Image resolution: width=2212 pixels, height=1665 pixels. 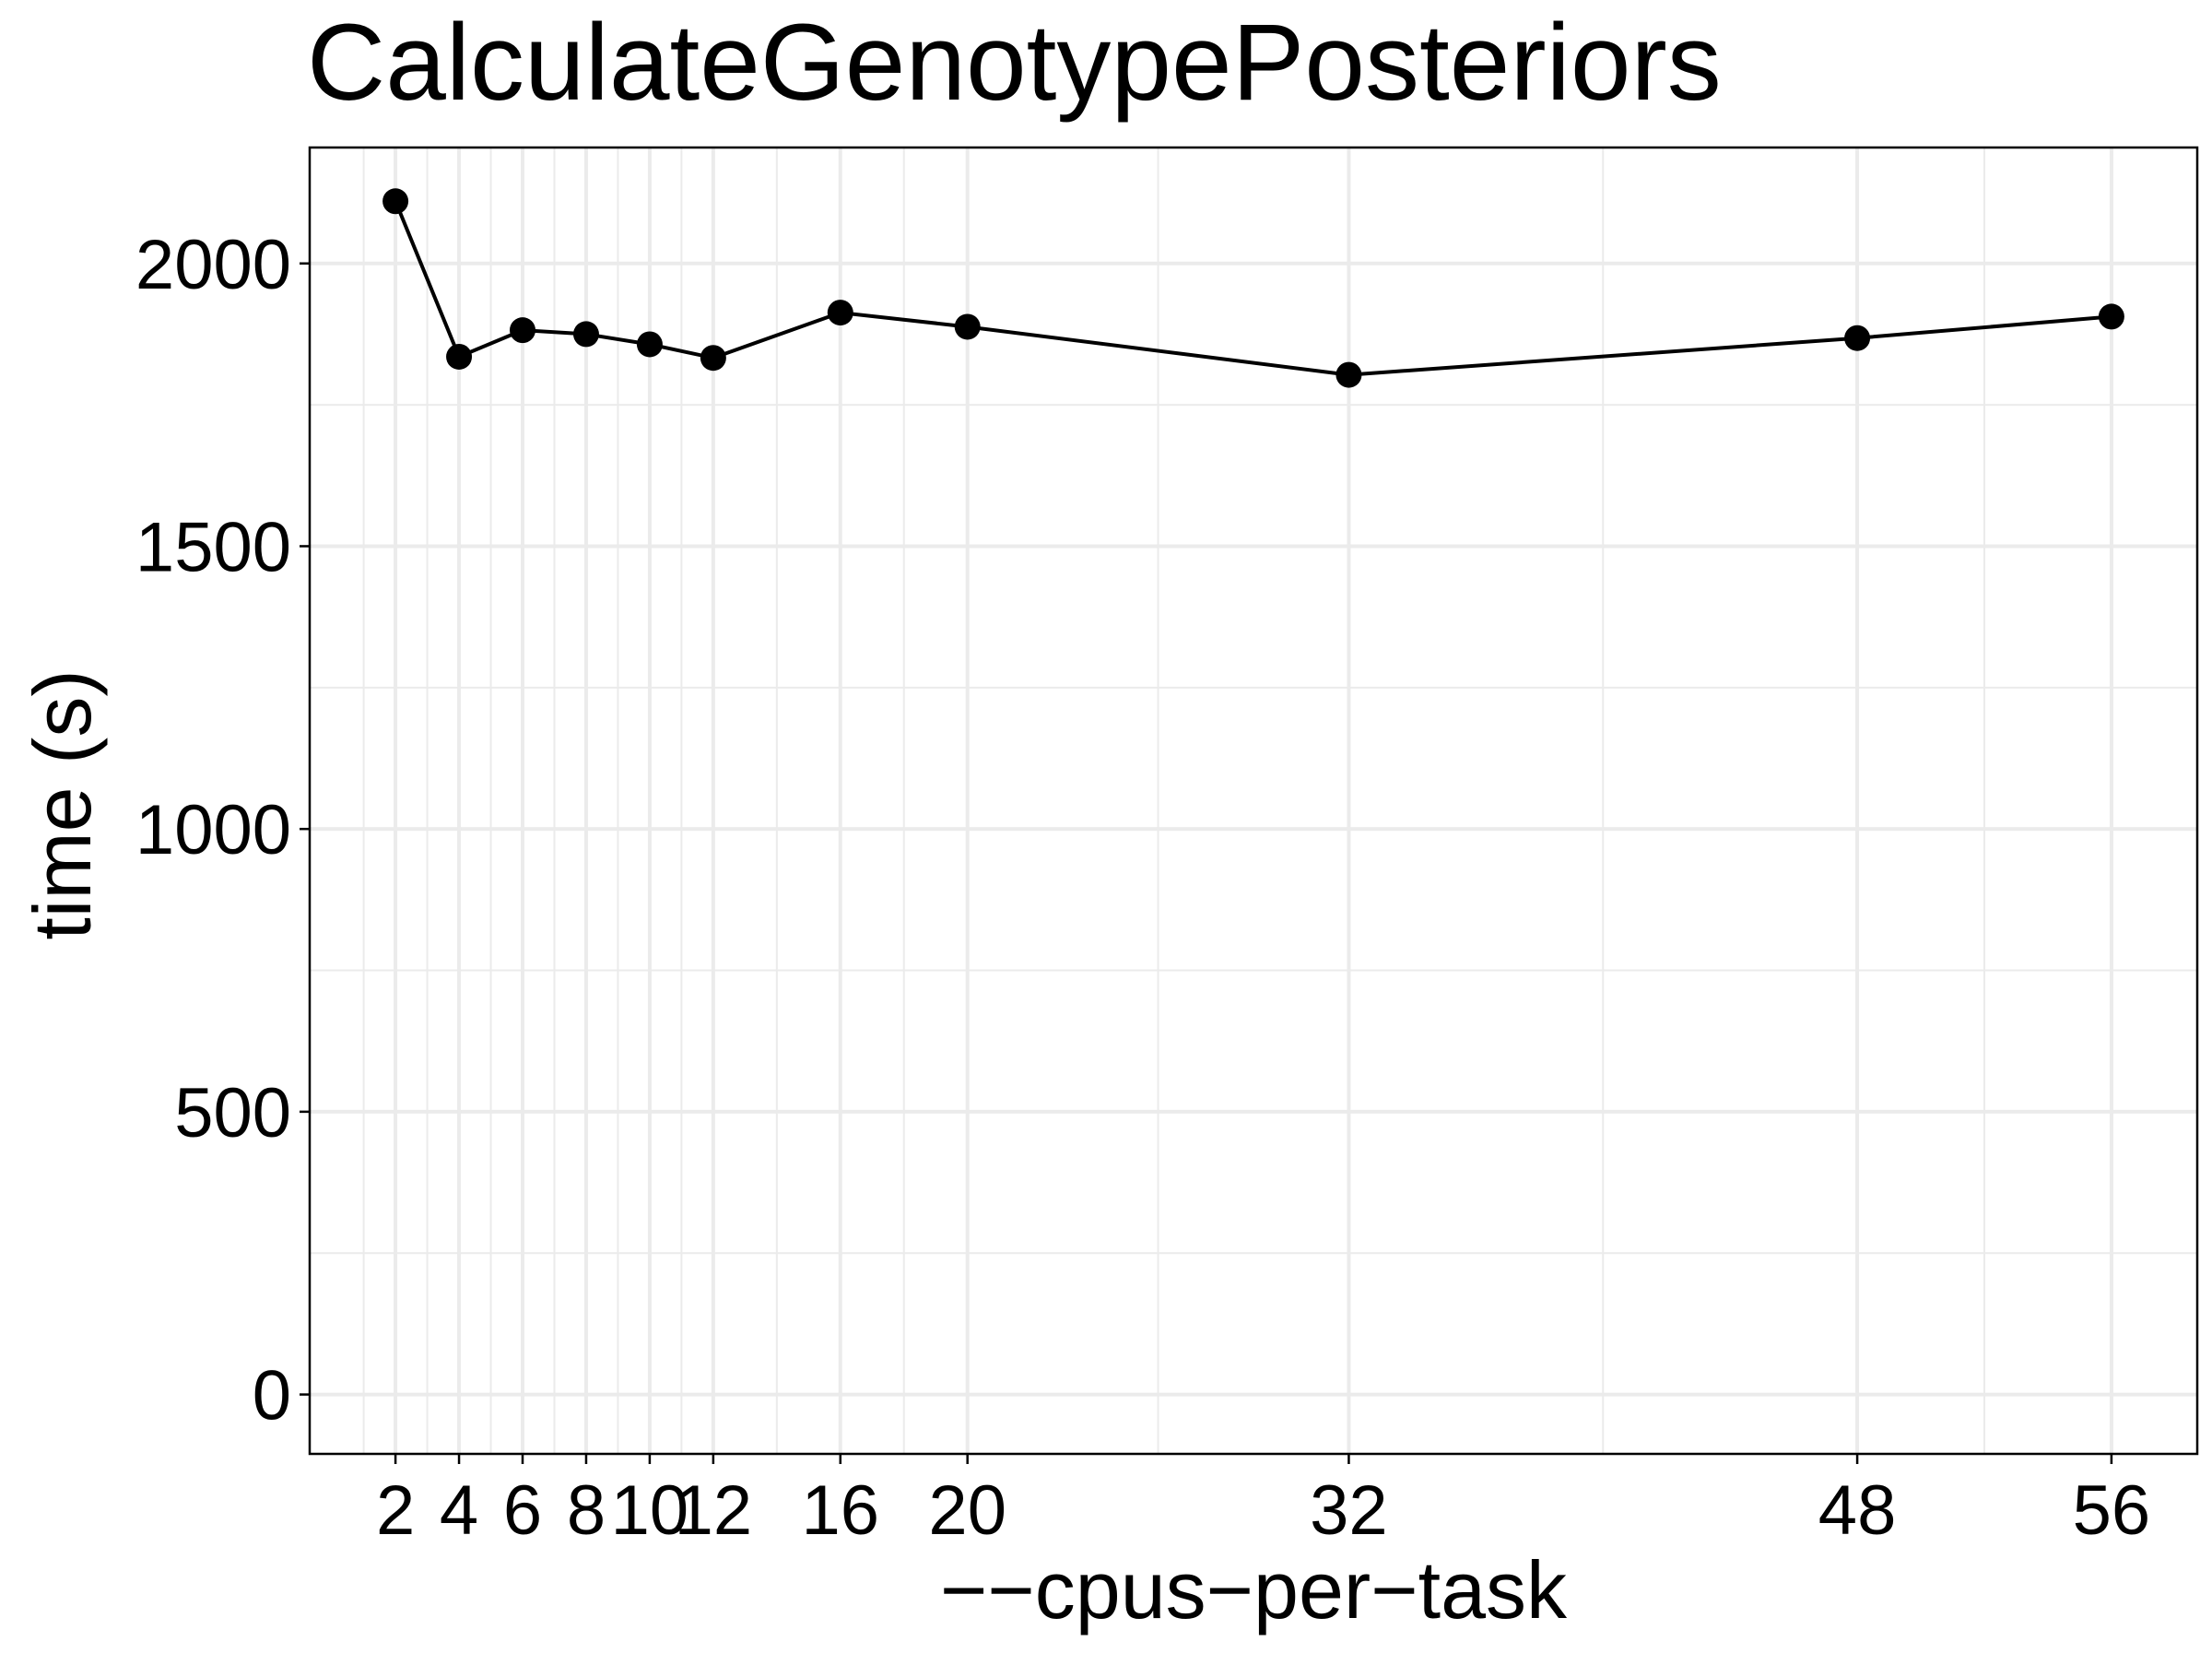 What do you see at coordinates (586, 1510) in the screenshot?
I see `x-tick-label: 8` at bounding box center [586, 1510].